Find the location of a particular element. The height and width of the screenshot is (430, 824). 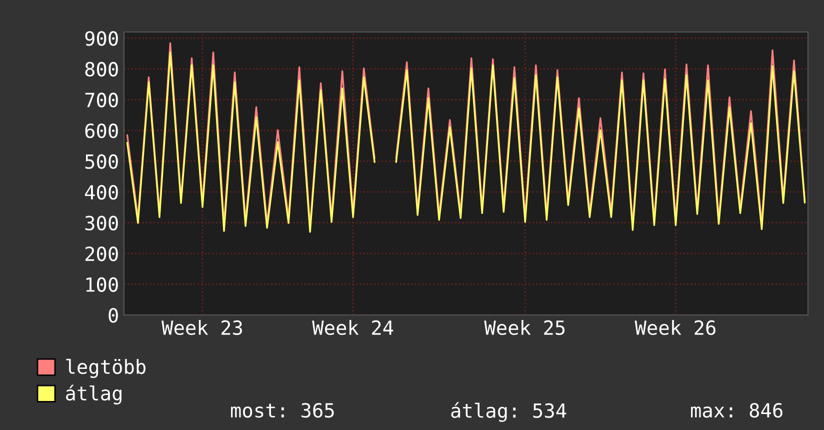

y-tick-label: 700 is located at coordinates (101, 100).